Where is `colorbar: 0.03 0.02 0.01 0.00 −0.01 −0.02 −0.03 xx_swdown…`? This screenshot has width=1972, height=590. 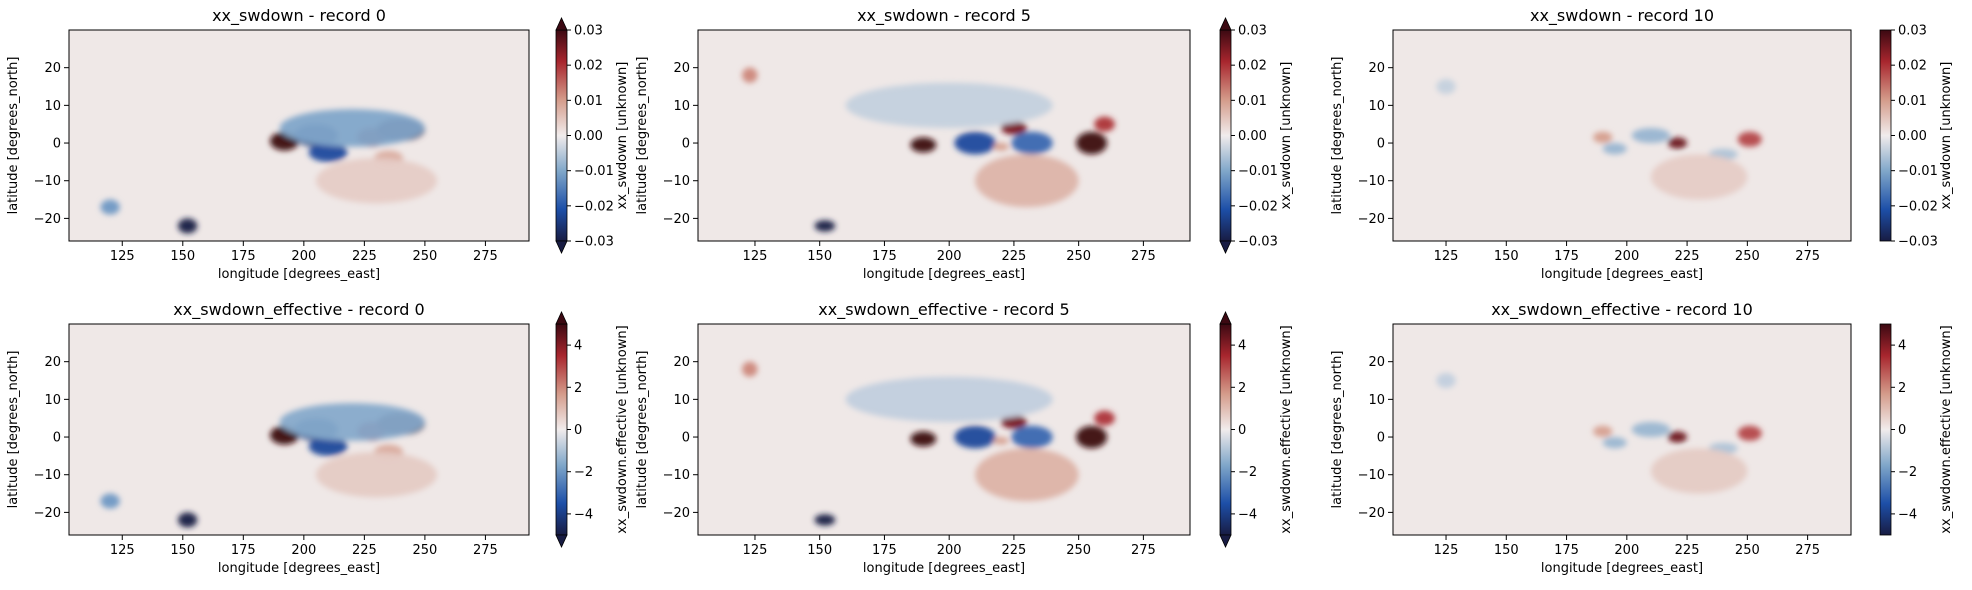
colorbar: 0.03 0.02 0.01 0.00 −0.01 −0.02 −0.03 xx_swdown… is located at coordinates (1916, 137).